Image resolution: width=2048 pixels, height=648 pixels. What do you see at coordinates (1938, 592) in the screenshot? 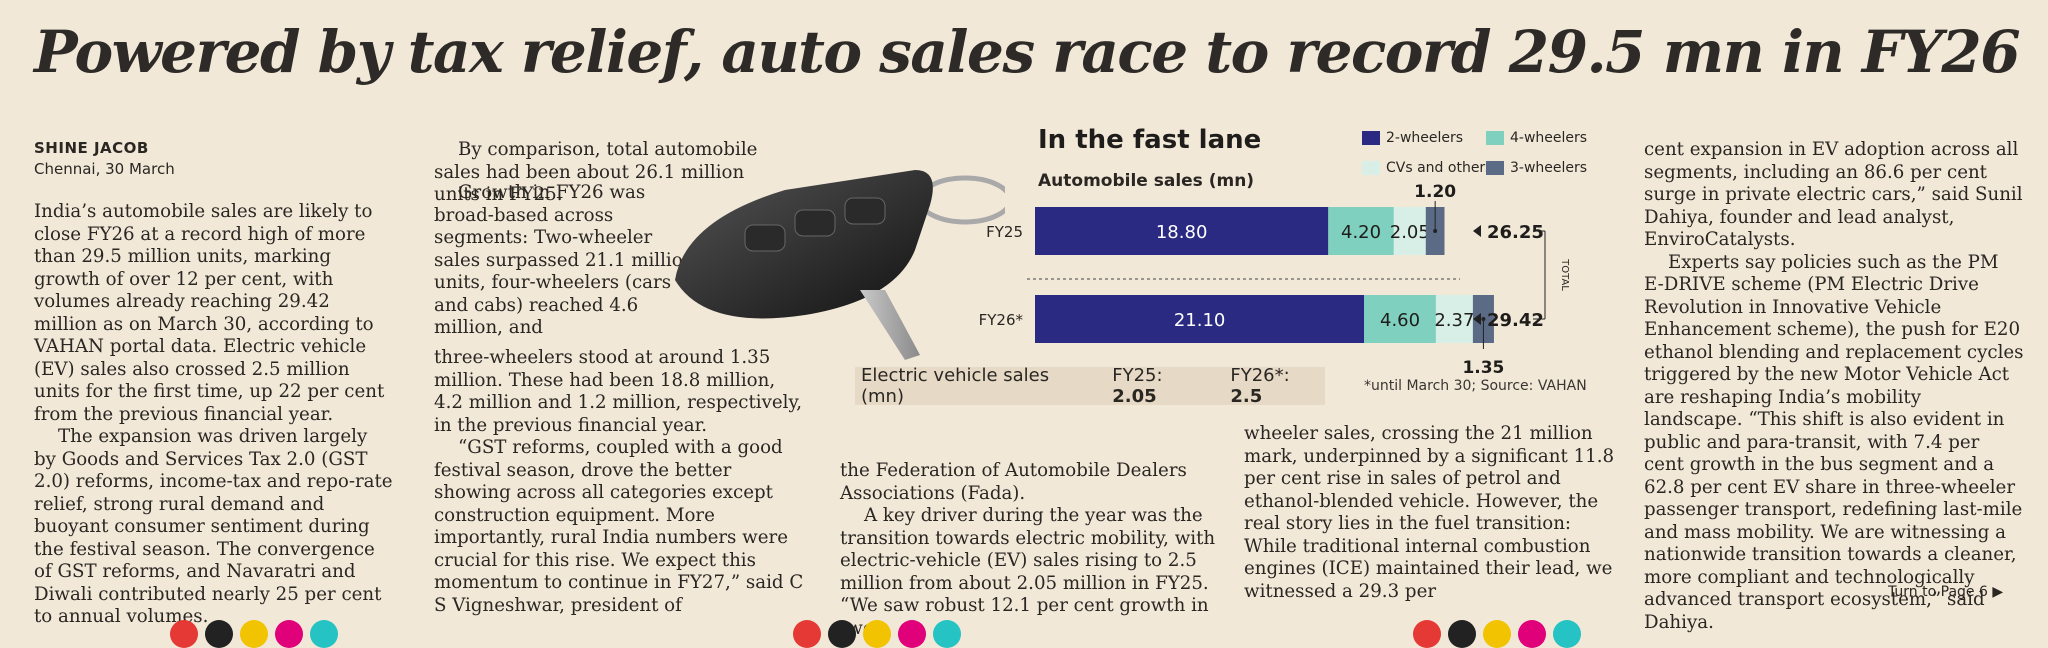
I see `turn-to-page-label: Turn to Page 6` at bounding box center [1938, 592].